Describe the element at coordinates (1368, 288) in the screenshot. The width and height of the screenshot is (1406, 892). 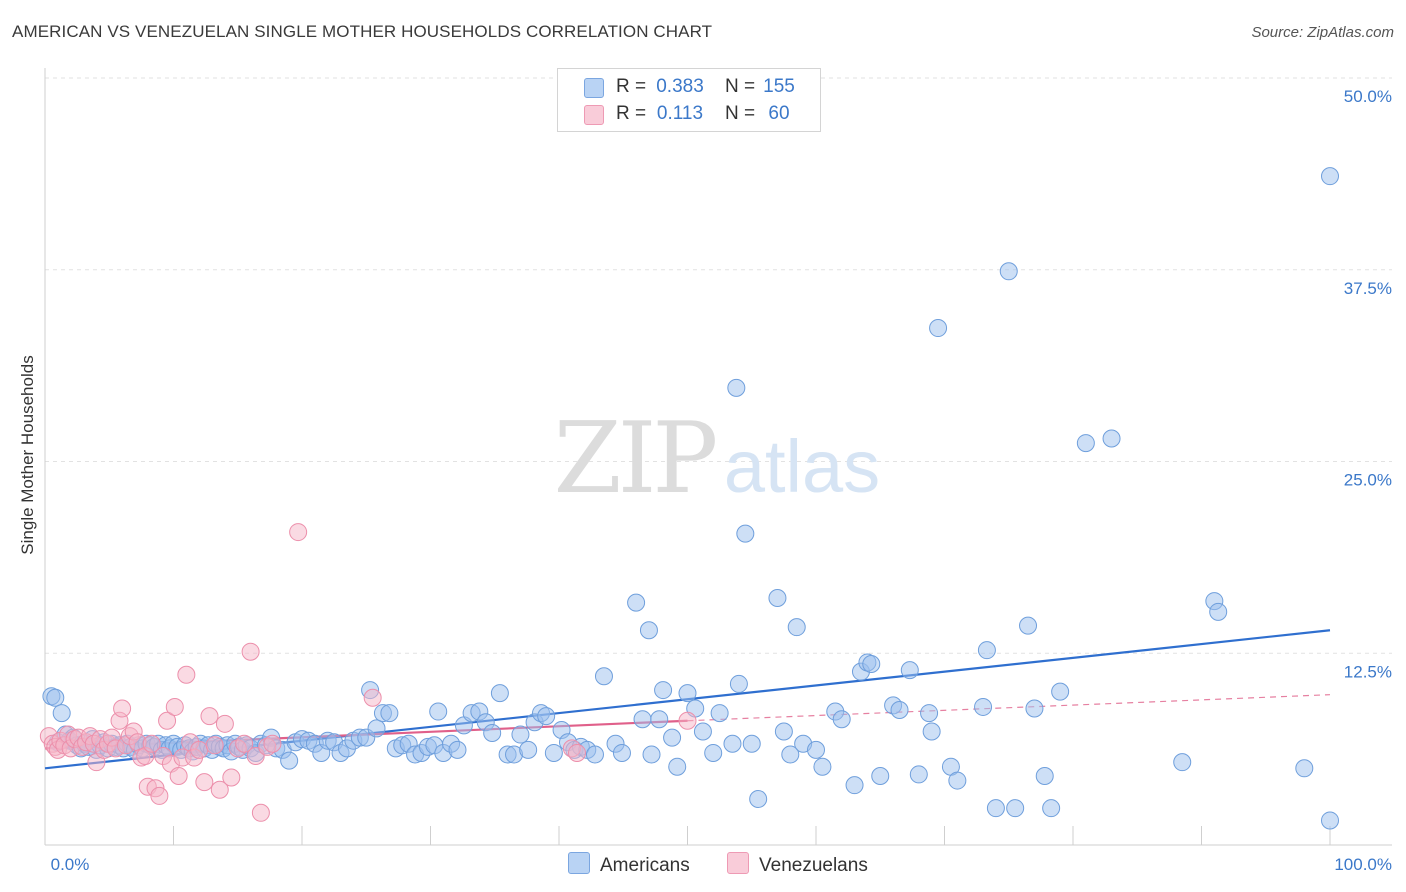
I see `y-tick-label: 37.5%` at that location.